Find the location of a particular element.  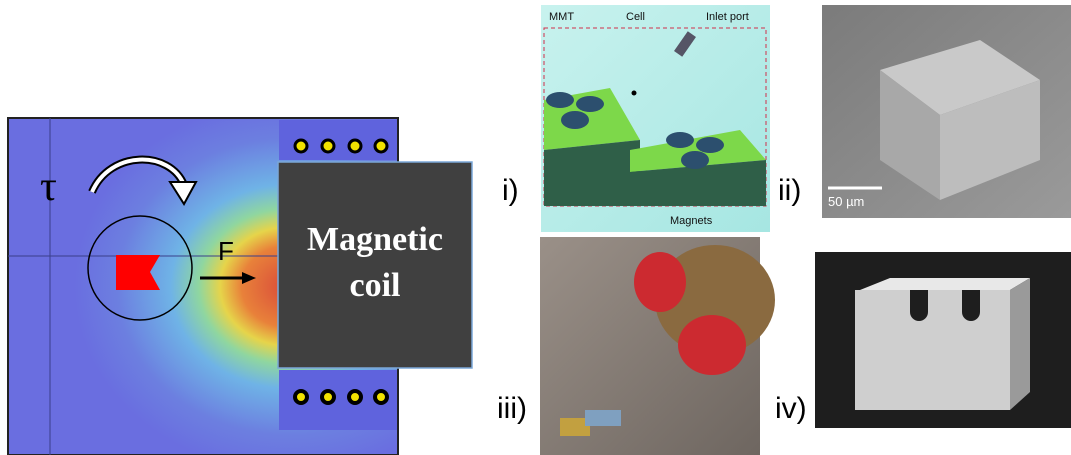

panel-label: ii) is located at coordinates (789, 190).